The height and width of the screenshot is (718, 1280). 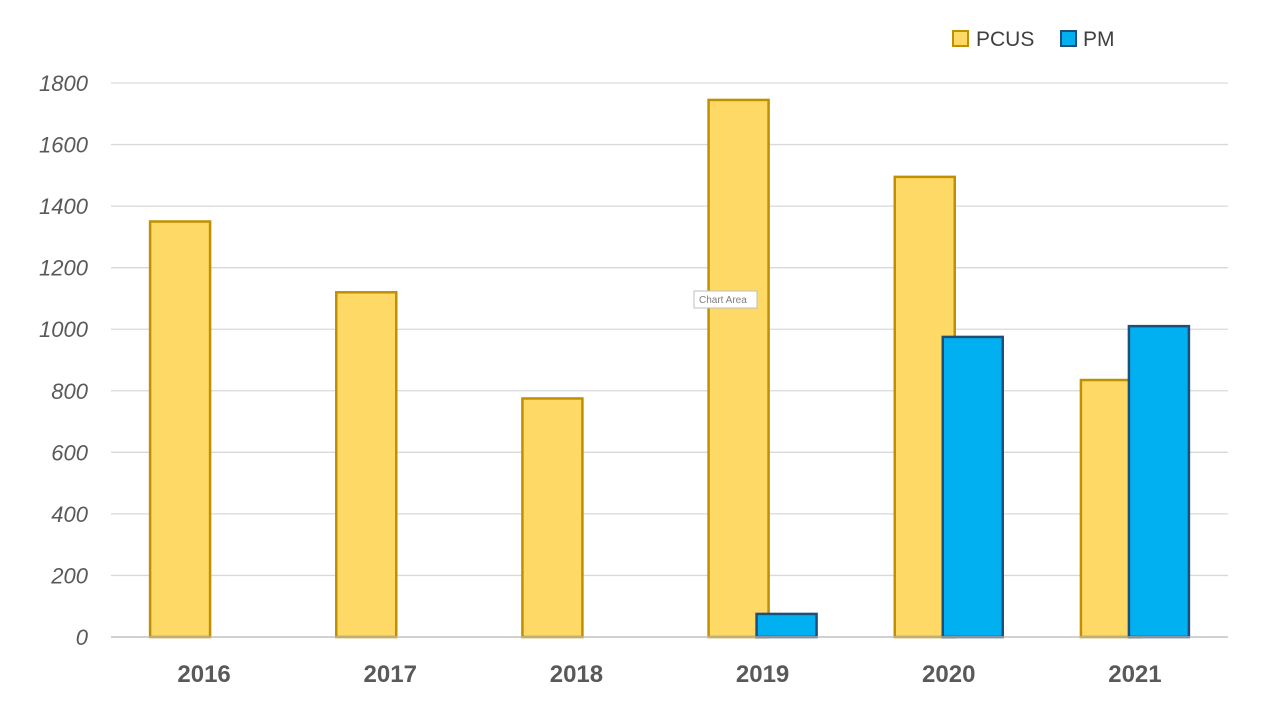 What do you see at coordinates (64, 329) in the screenshot?
I see `y-tick-label-1000: 1000` at bounding box center [64, 329].